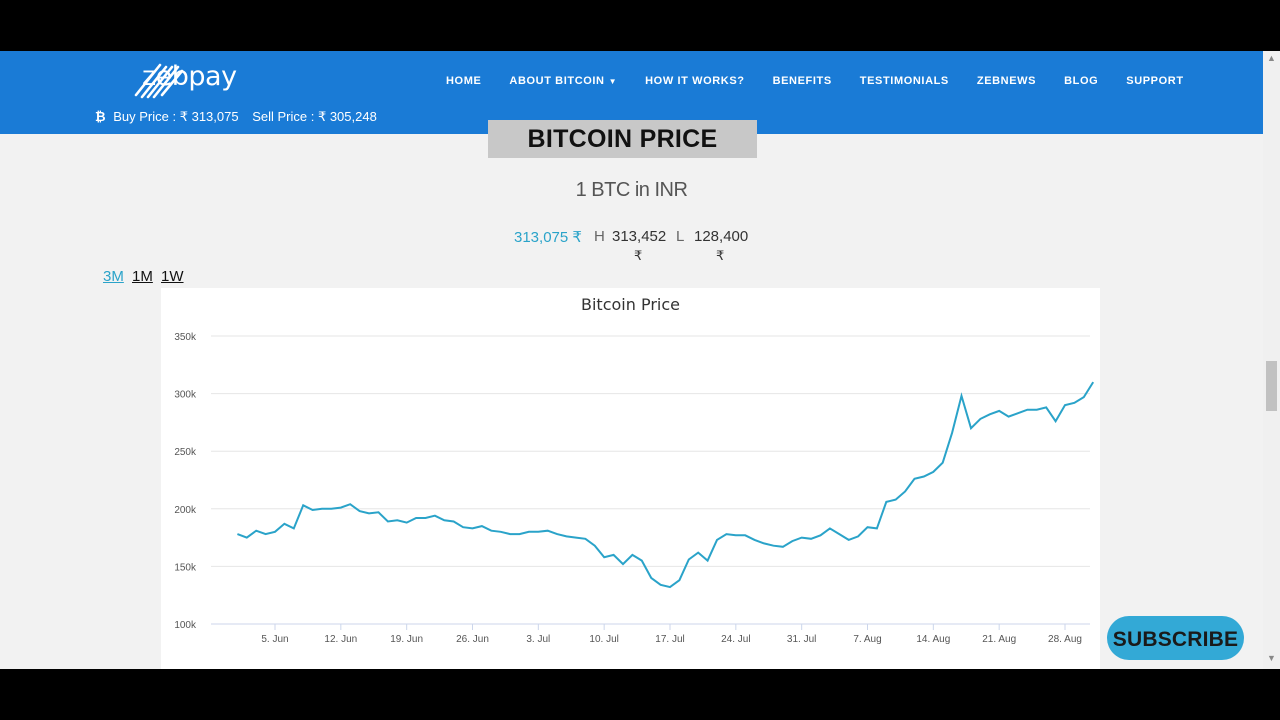 The height and width of the screenshot is (720, 1280). Describe the element at coordinates (274, 639) in the screenshot. I see `x-tick-label: 5. Jun` at that location.